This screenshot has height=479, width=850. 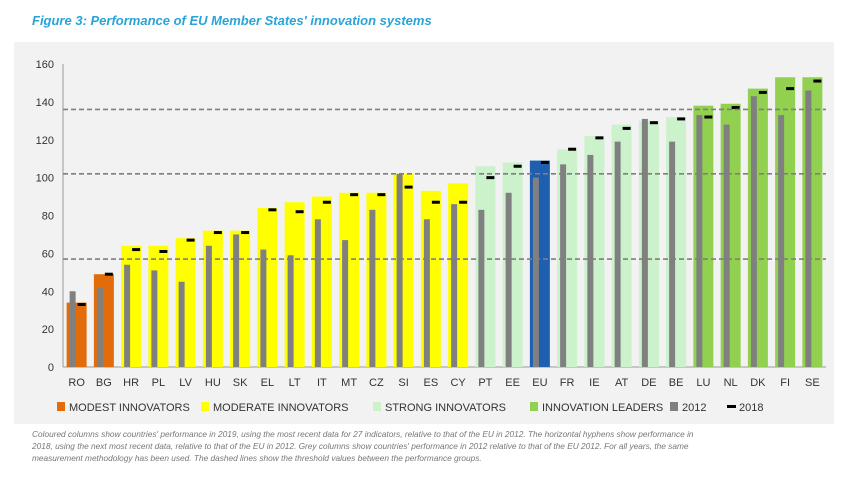 What do you see at coordinates (590, 260) in the screenshot?
I see `bar-2012-ie` at bounding box center [590, 260].